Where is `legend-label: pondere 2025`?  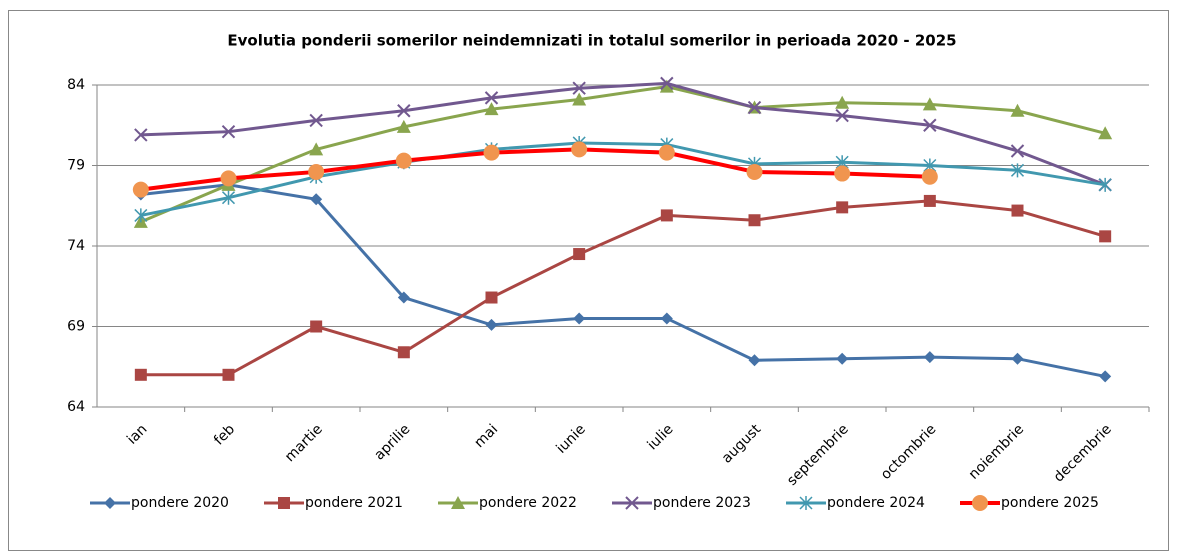 legend-label: pondere 2025 is located at coordinates (1050, 503).